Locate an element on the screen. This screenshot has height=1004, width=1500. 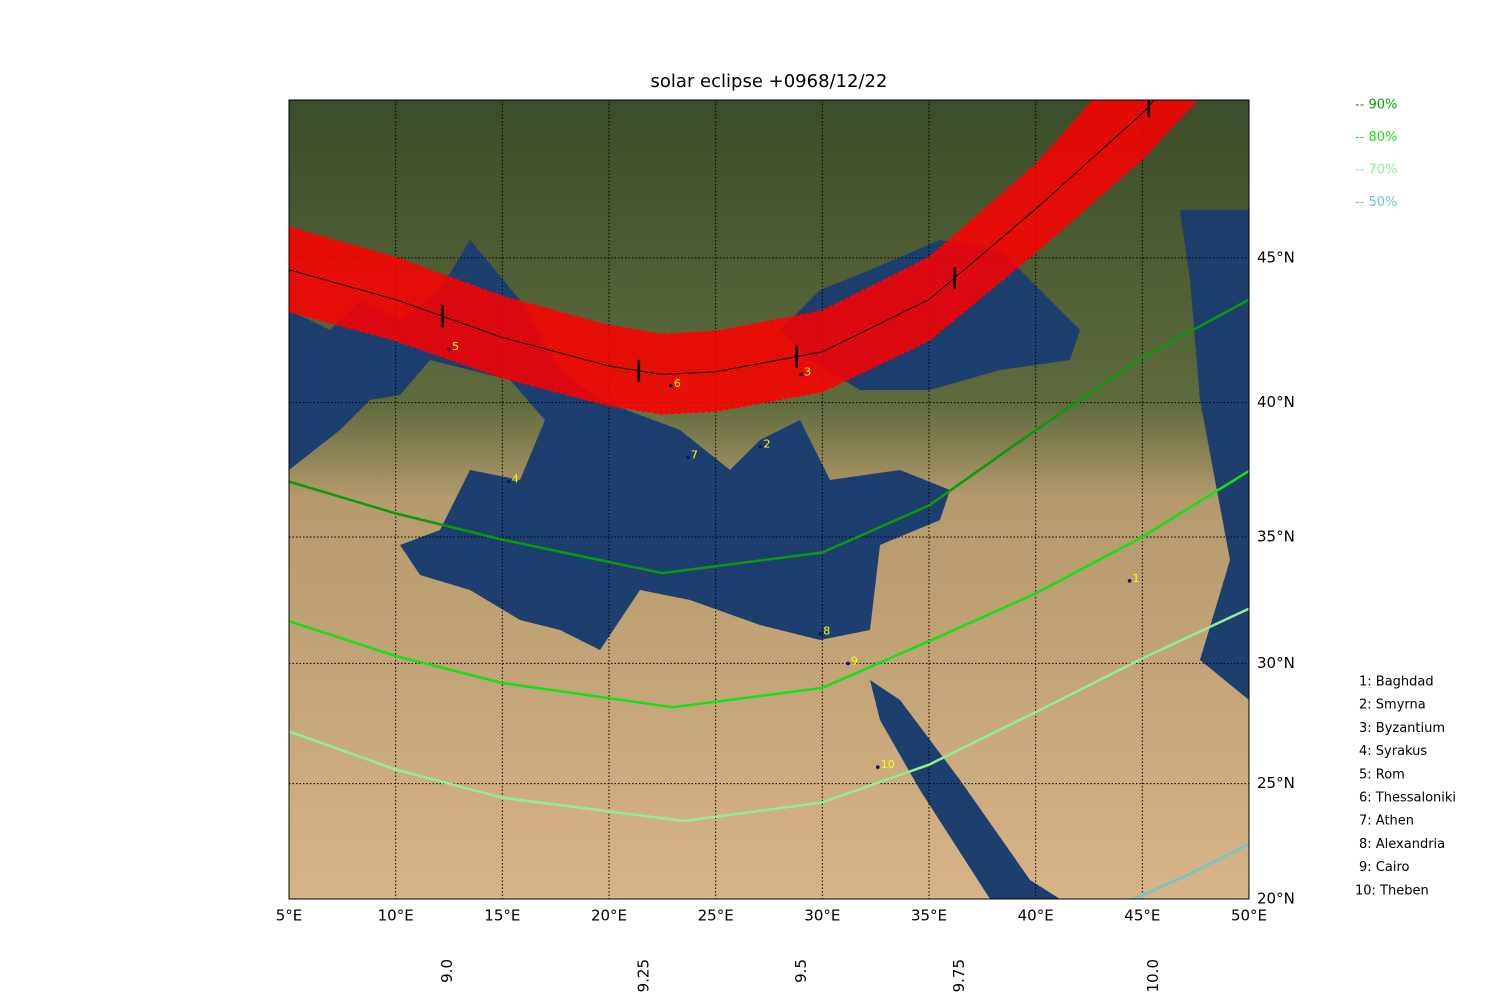
lon-tick-label: 35°E is located at coordinates (929, 916).